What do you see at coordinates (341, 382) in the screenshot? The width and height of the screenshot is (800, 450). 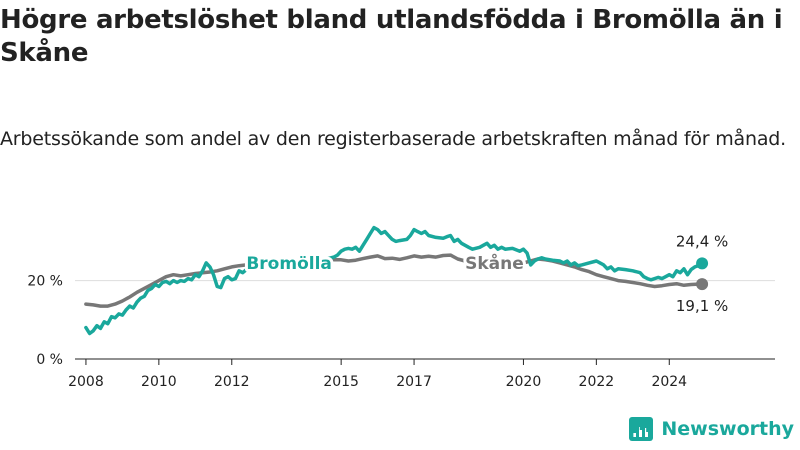 I see `x-tick-label: 2015` at bounding box center [341, 382].